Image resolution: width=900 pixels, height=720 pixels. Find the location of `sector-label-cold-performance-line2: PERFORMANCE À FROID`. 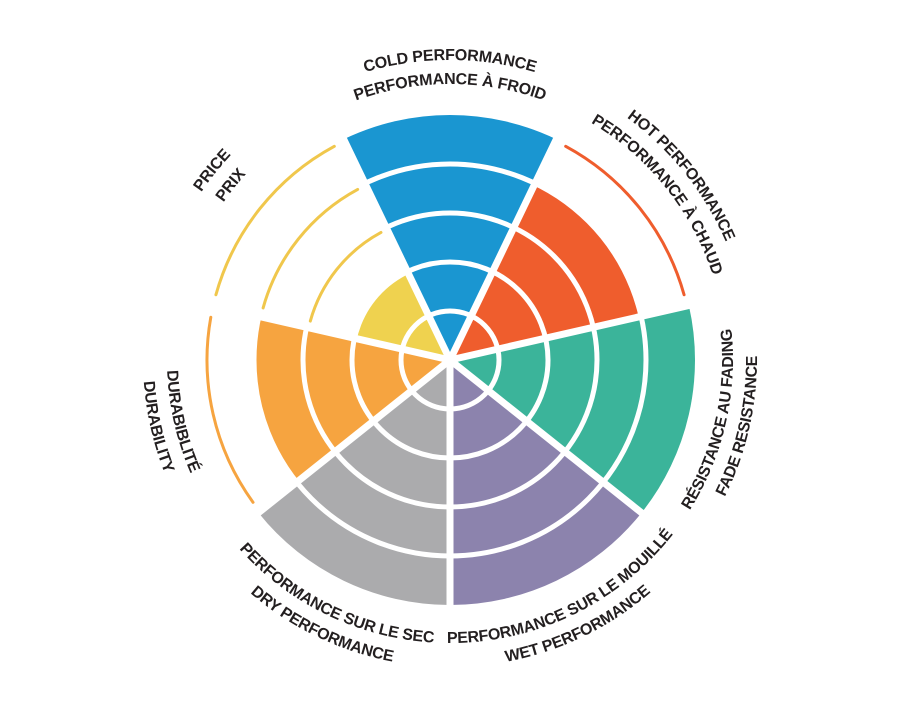

sector-label-cold-performance-line2: PERFORMANCE À FROID is located at coordinates (450, 87).